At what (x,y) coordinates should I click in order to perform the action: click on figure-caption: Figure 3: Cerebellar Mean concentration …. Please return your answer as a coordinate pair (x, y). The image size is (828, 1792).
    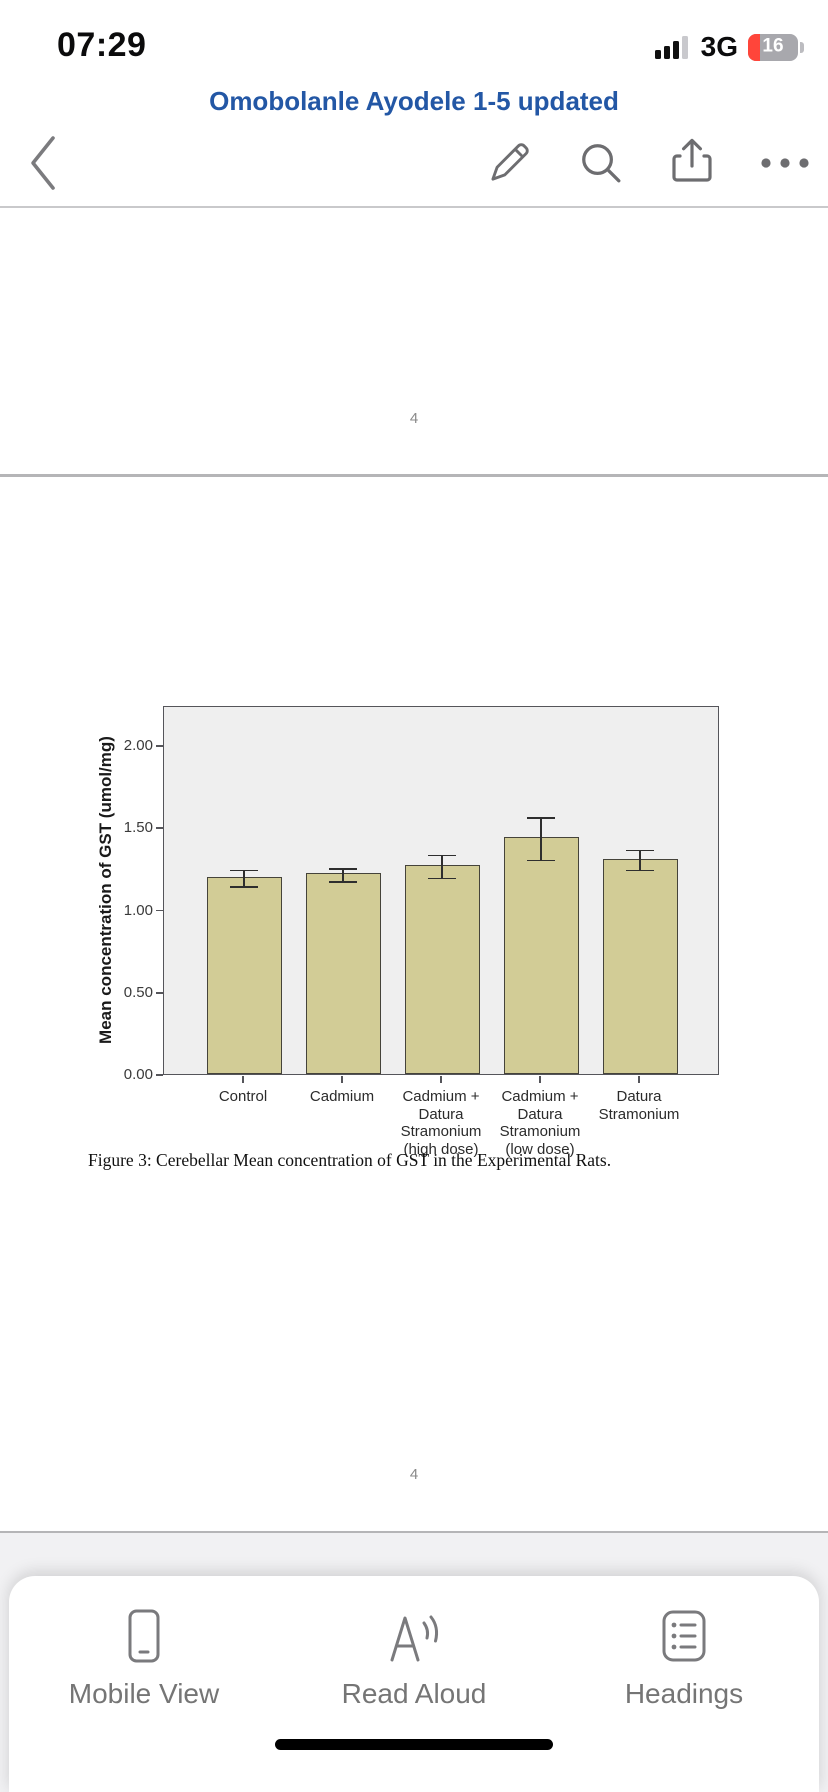
    Looking at the image, I should click on (350, 1160).